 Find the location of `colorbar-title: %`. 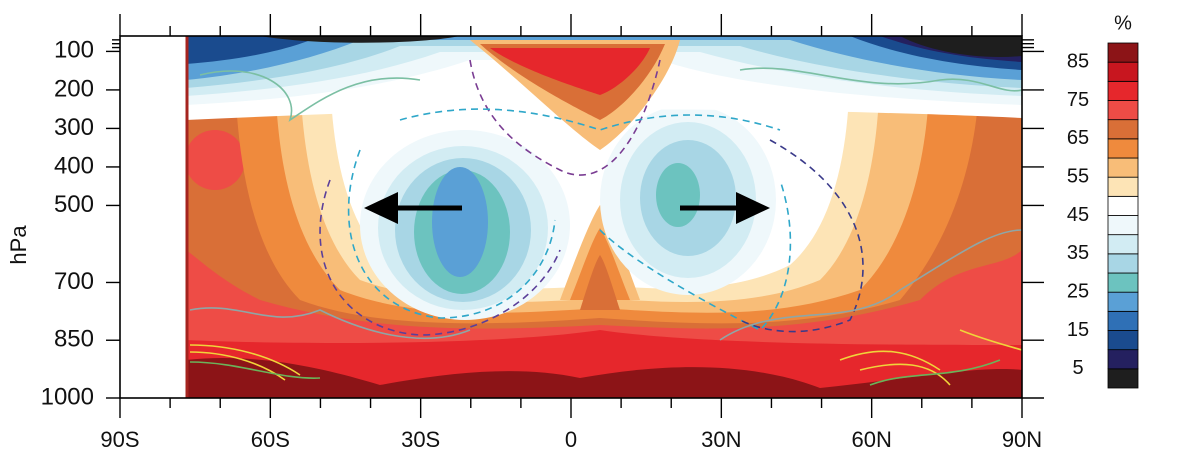

colorbar-title: % is located at coordinates (1123, 23).